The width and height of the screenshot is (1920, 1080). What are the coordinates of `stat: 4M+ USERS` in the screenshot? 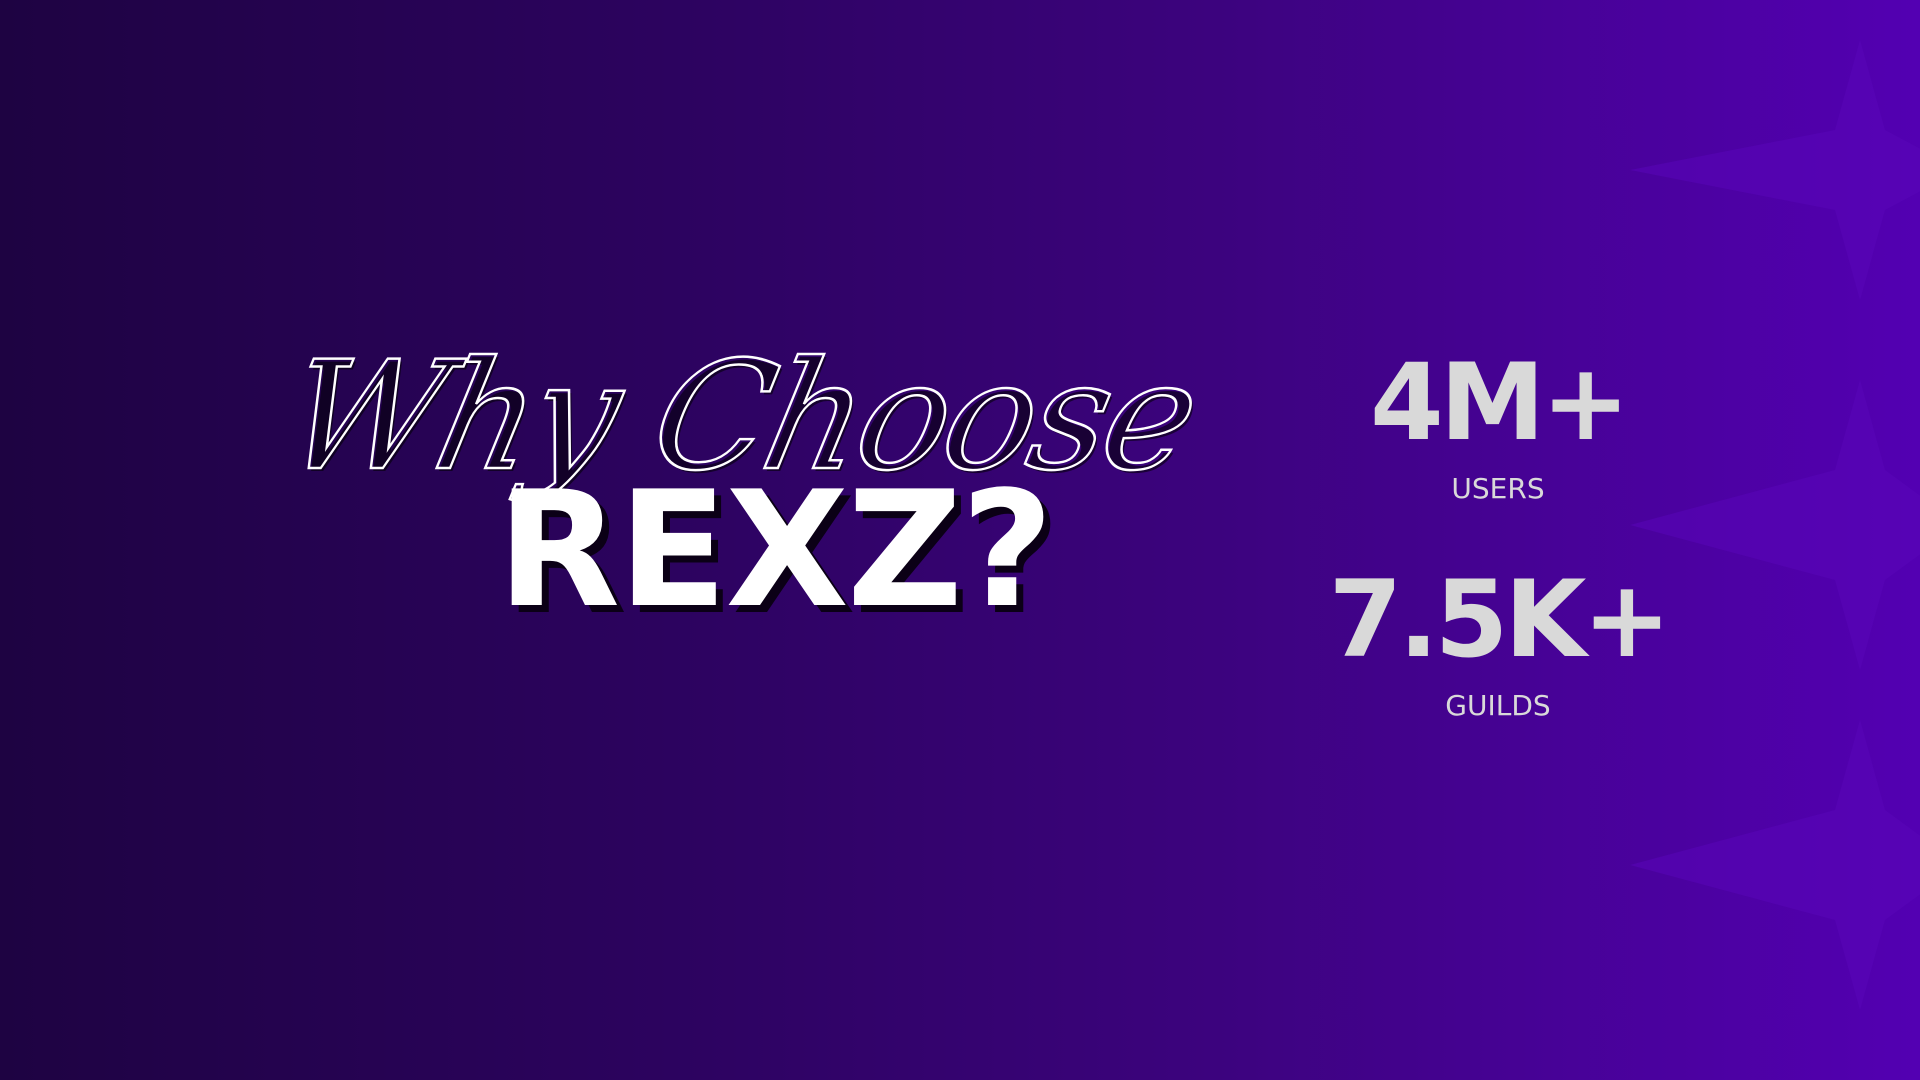 It's located at (1498, 423).